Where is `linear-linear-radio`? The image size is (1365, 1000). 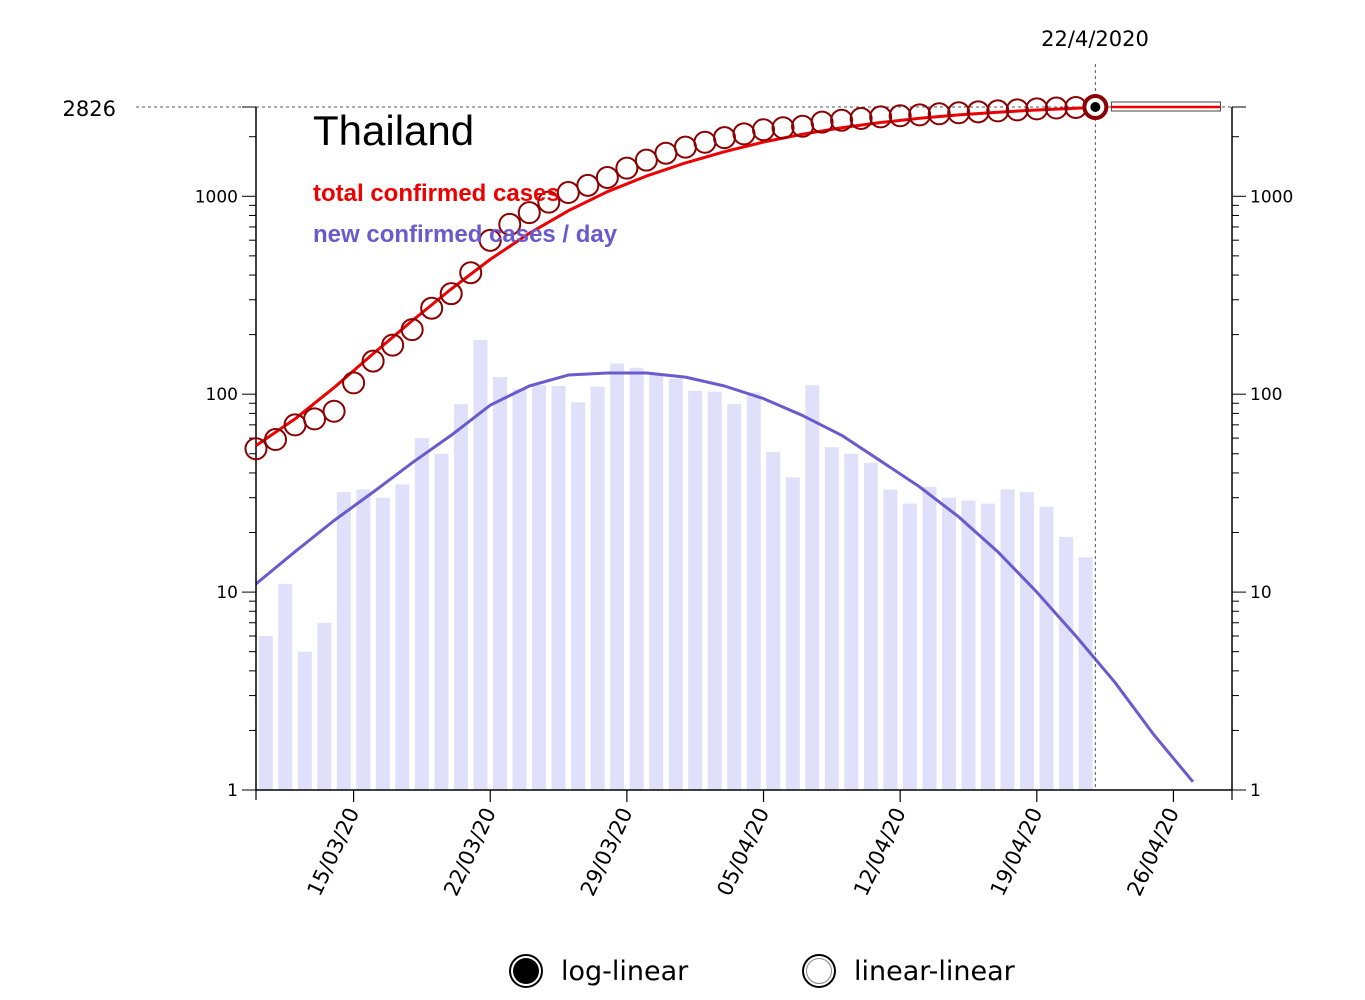
linear-linear-radio is located at coordinates (819, 971).